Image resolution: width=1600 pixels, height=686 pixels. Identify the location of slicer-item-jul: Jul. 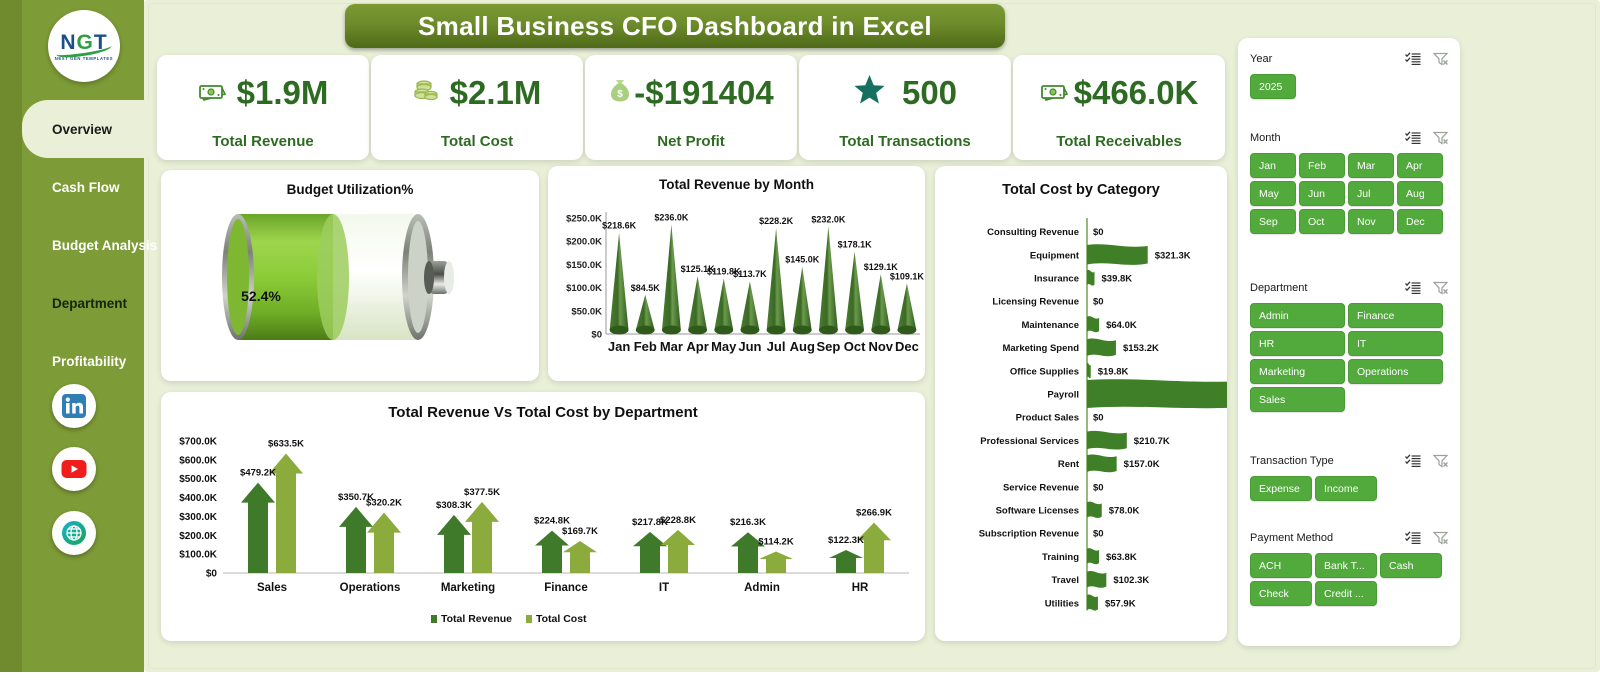
(1371, 193).